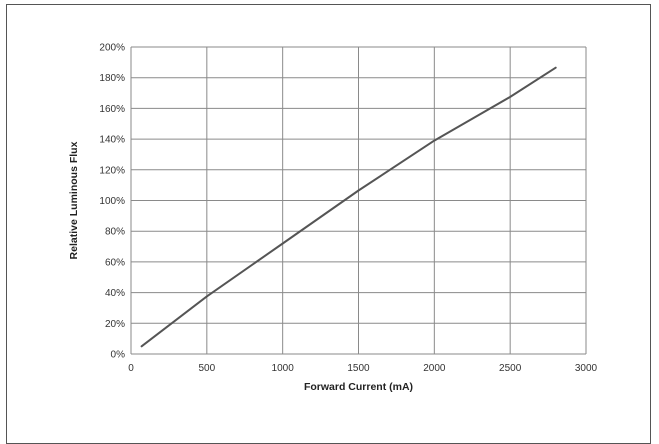 The height and width of the screenshot is (444, 659). I want to click on y-tick-label: 80%, so click(115, 232).